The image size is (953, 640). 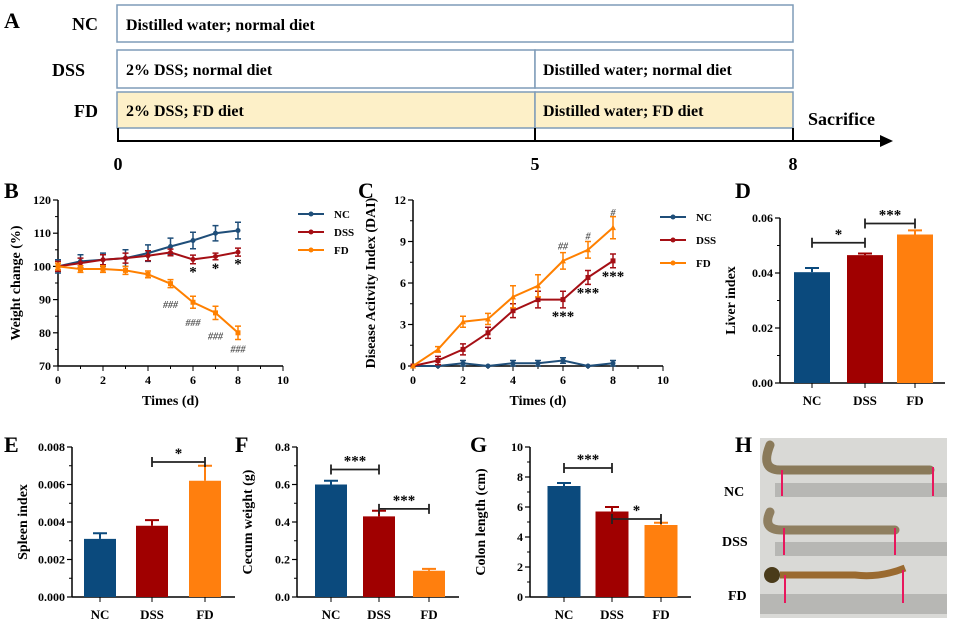 I want to click on colon-dss-image, so click(x=855, y=531).